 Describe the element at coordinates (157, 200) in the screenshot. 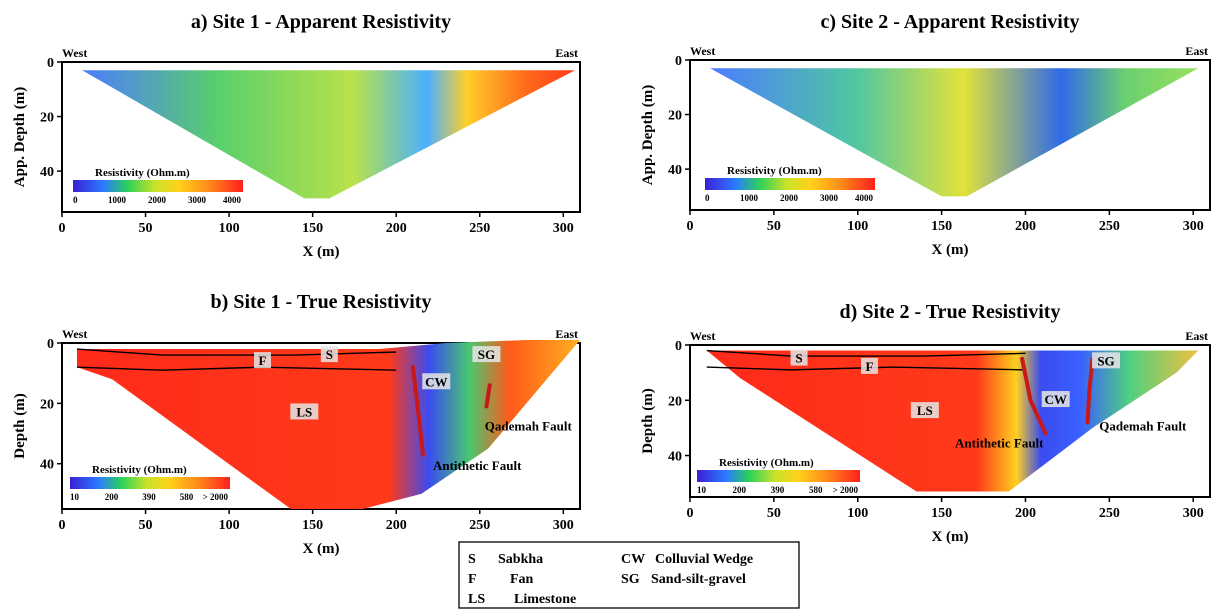

I see `colorbar-tick-label: 2000` at that location.